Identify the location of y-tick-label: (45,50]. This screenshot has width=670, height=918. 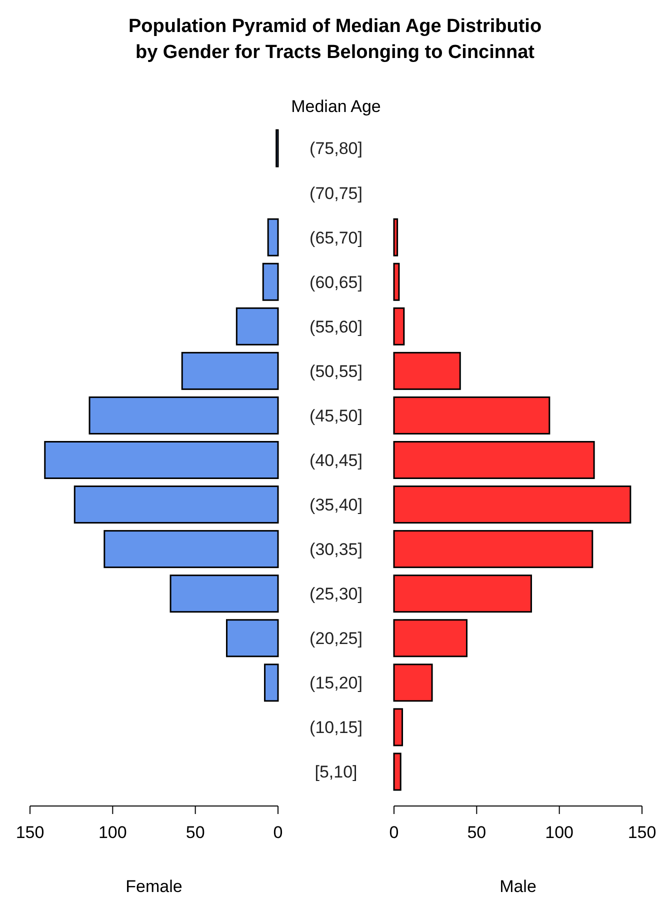
(336, 416).